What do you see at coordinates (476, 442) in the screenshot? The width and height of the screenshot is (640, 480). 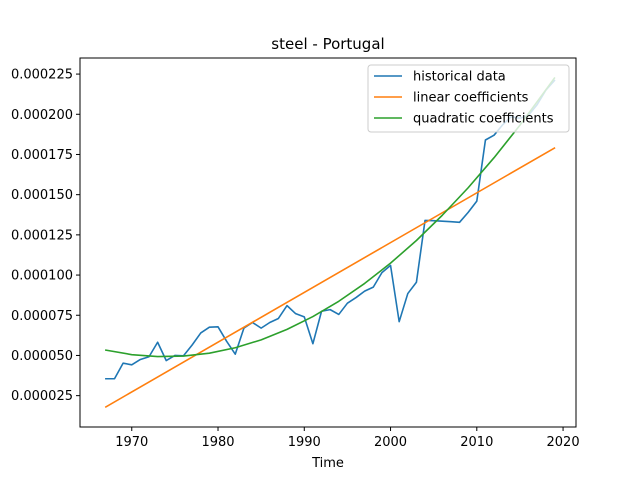 I see `x-tick-label: 2010` at bounding box center [476, 442].